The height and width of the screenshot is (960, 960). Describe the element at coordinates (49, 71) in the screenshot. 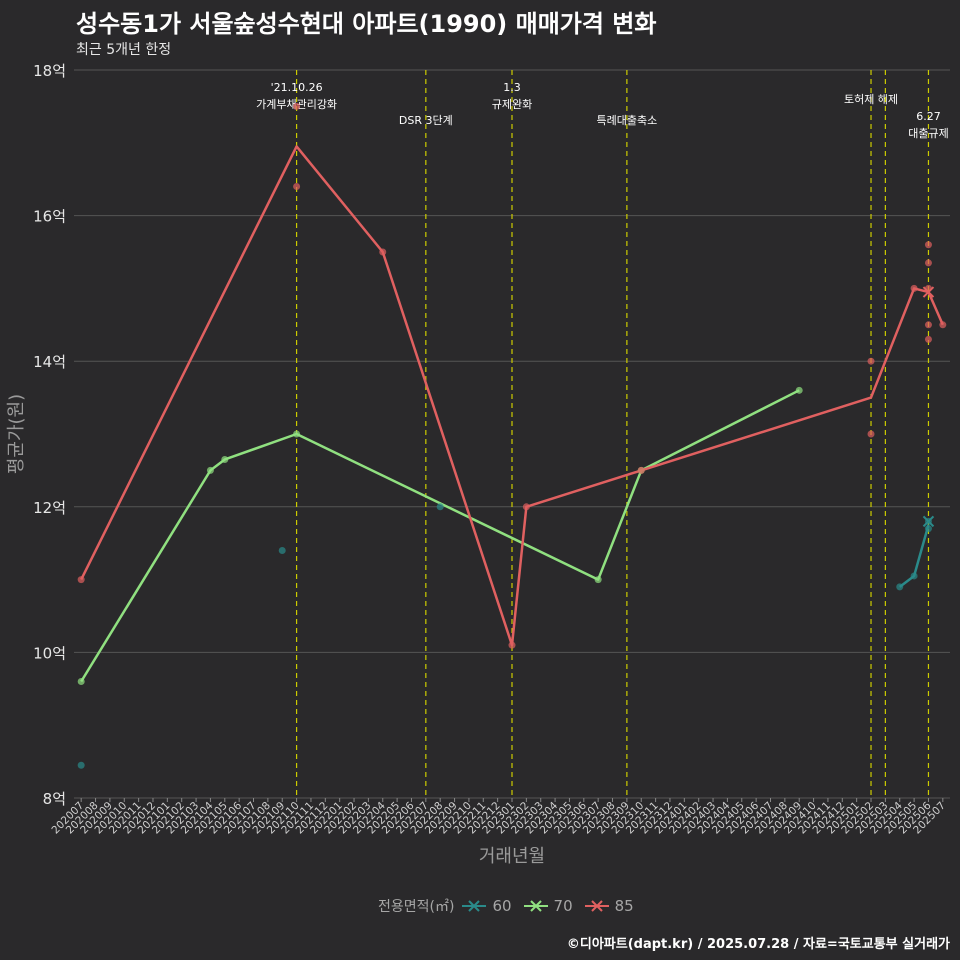

I see `y-tick-label: 18억` at that location.